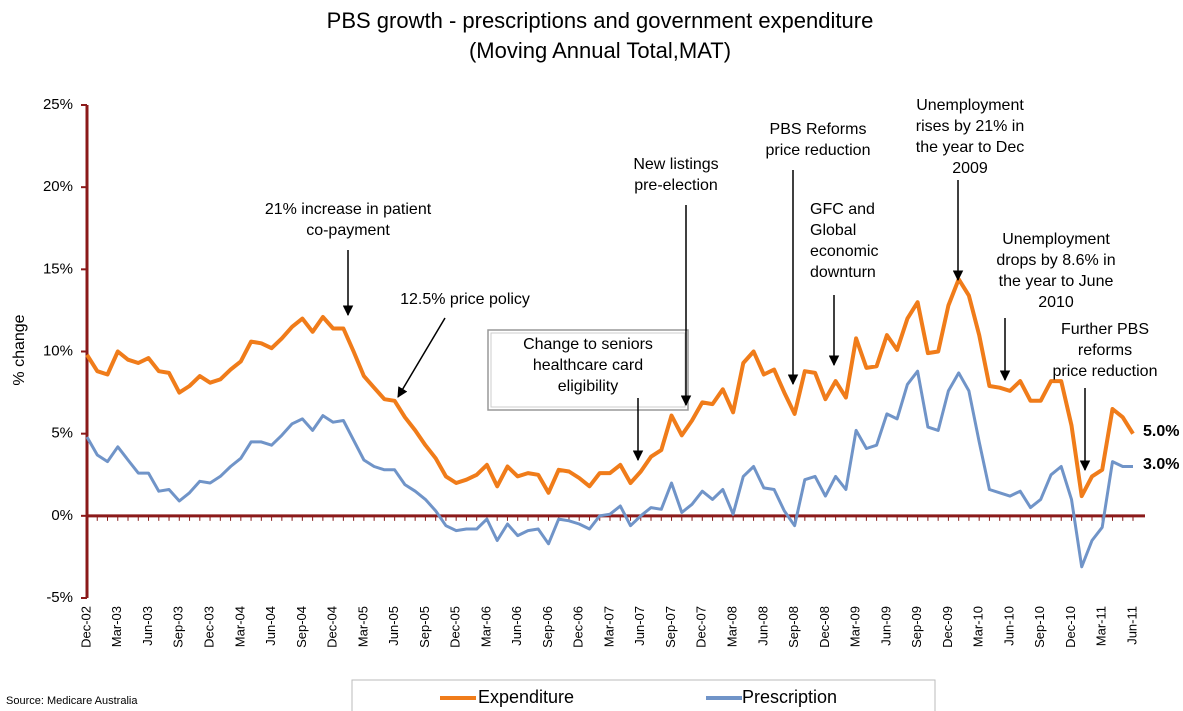 The width and height of the screenshot is (1183, 711). Describe the element at coordinates (1101, 626) in the screenshot. I see `x-tick-label: Mar-11` at that location.